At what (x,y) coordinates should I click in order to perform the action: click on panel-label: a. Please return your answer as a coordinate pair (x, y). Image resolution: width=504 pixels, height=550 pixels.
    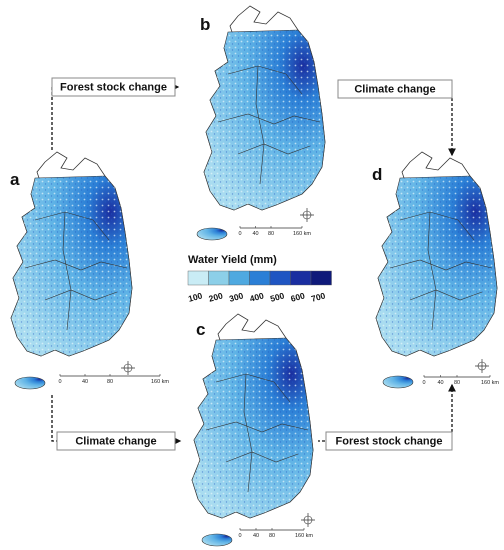
    Looking at the image, I should click on (15, 179).